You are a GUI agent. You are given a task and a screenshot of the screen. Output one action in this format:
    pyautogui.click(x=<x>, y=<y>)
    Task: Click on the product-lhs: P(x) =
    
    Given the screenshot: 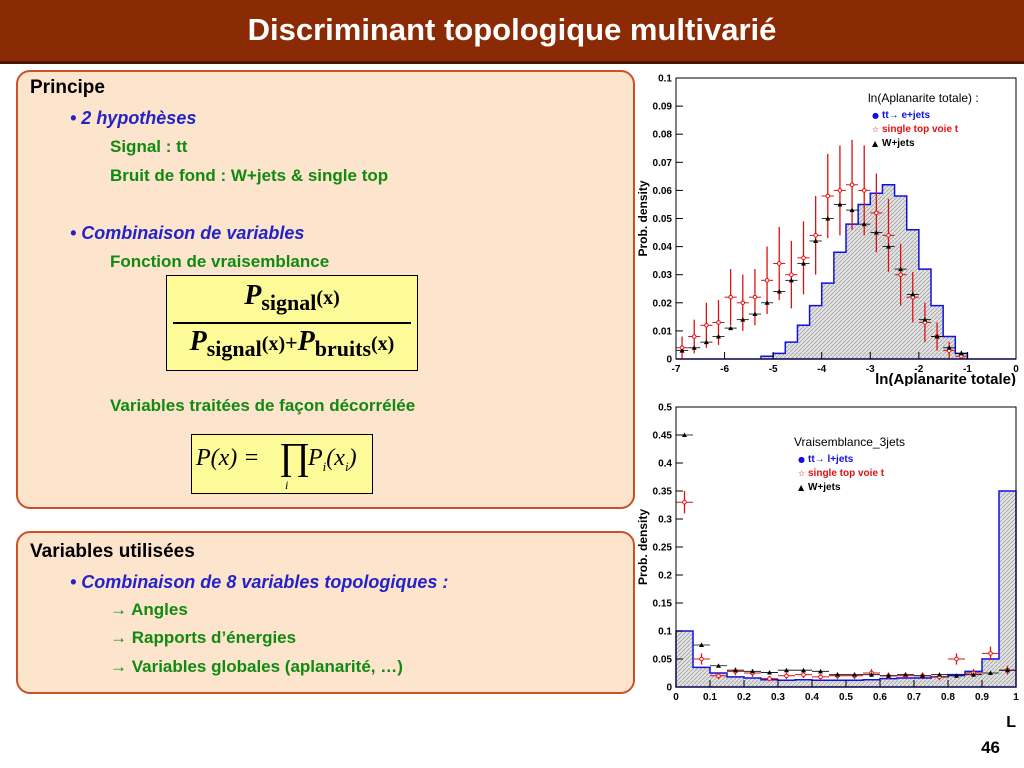 What is the action you would take?
    pyautogui.click(x=228, y=458)
    